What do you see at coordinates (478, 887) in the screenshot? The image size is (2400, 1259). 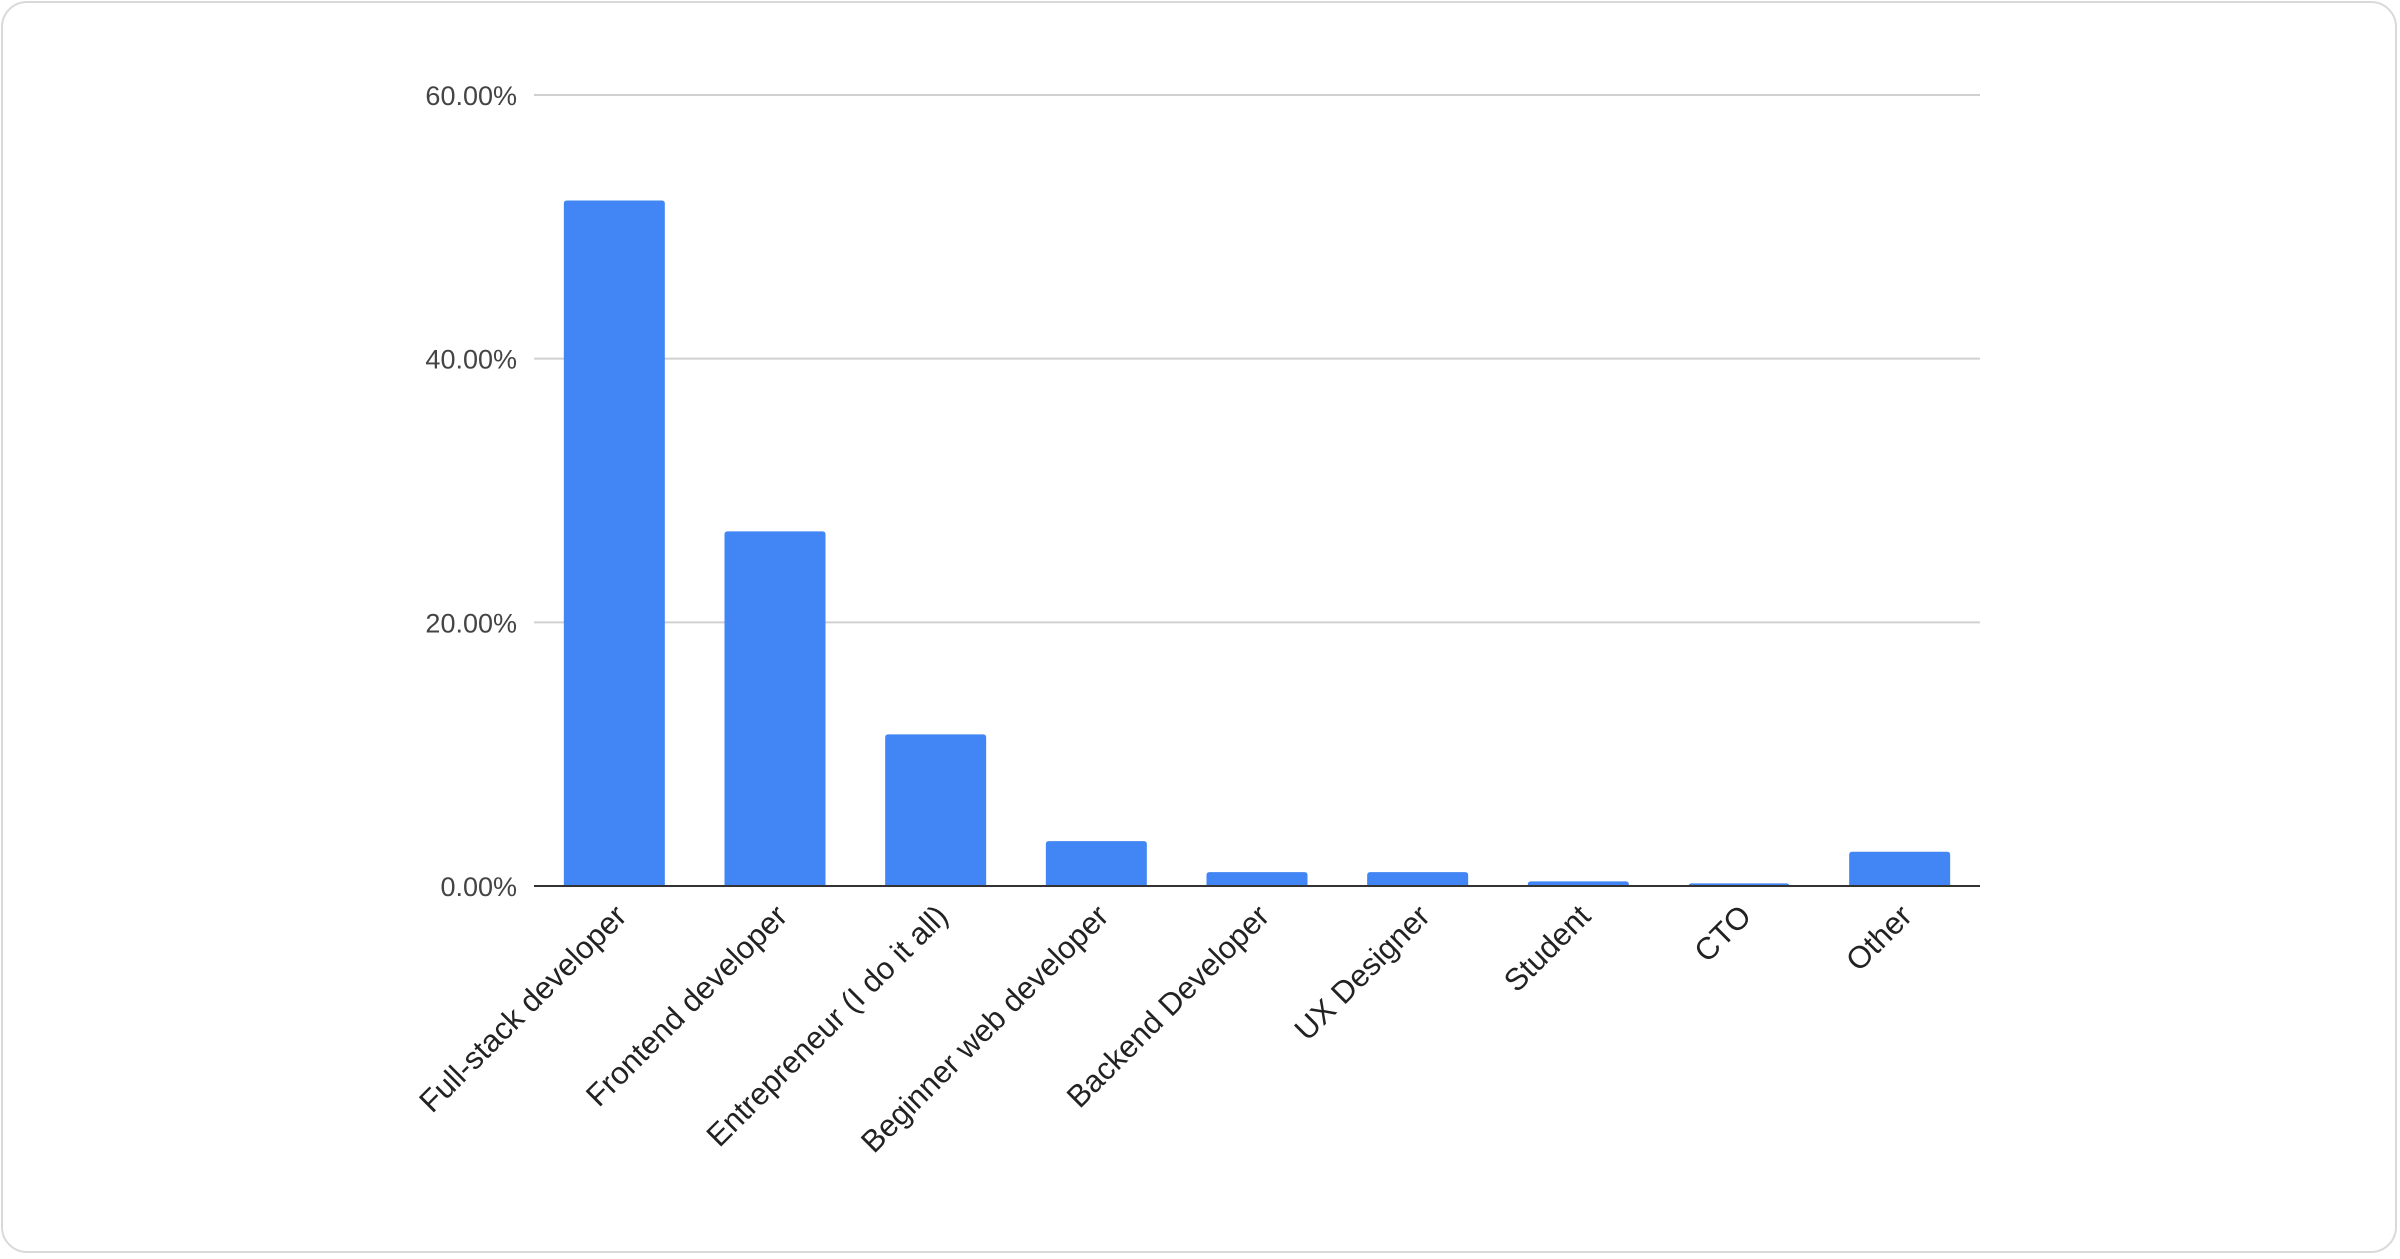 I see `y-tick-label: 0.00%` at bounding box center [478, 887].